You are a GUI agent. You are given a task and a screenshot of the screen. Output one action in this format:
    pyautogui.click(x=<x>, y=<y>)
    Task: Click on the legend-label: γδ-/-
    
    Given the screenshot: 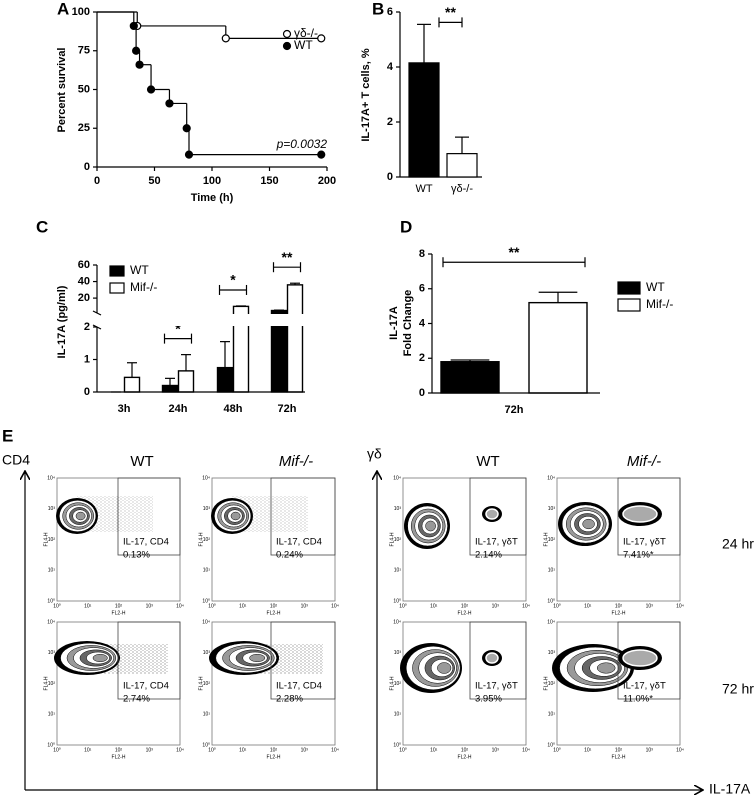 What is the action you would take?
    pyautogui.click(x=306, y=33)
    